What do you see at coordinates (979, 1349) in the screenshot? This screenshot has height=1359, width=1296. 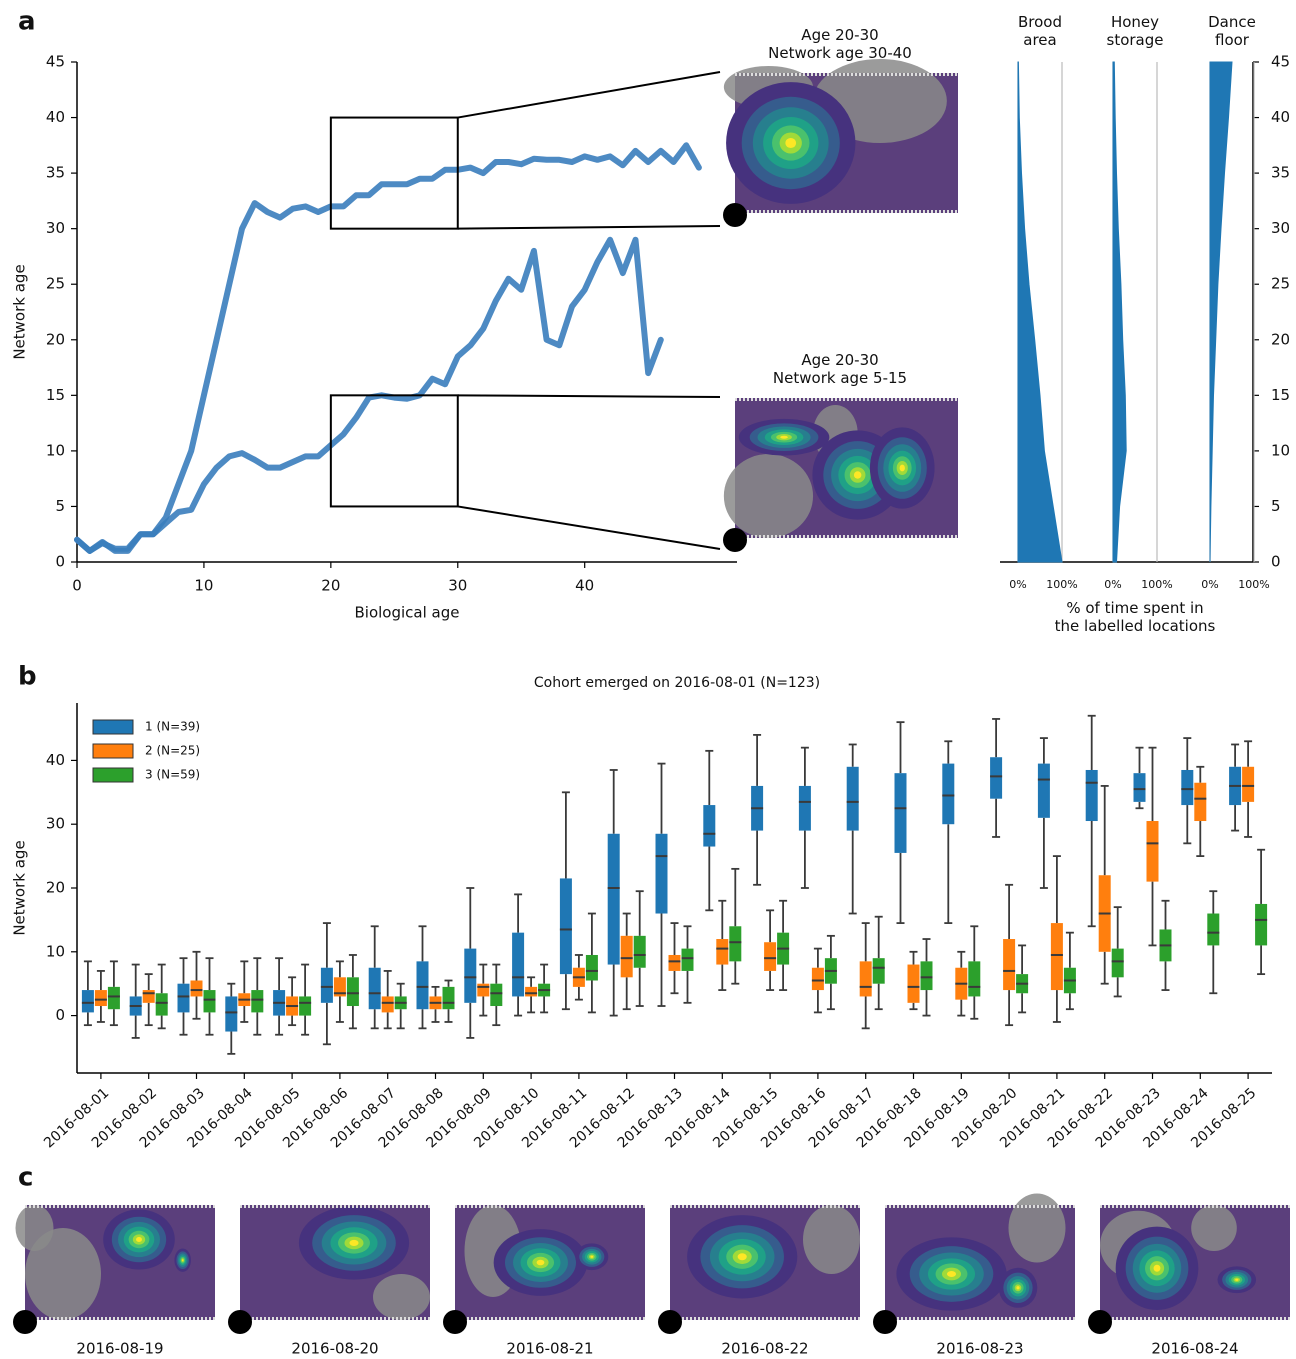 I see `image-caption: 2016-08-23` at bounding box center [979, 1349].